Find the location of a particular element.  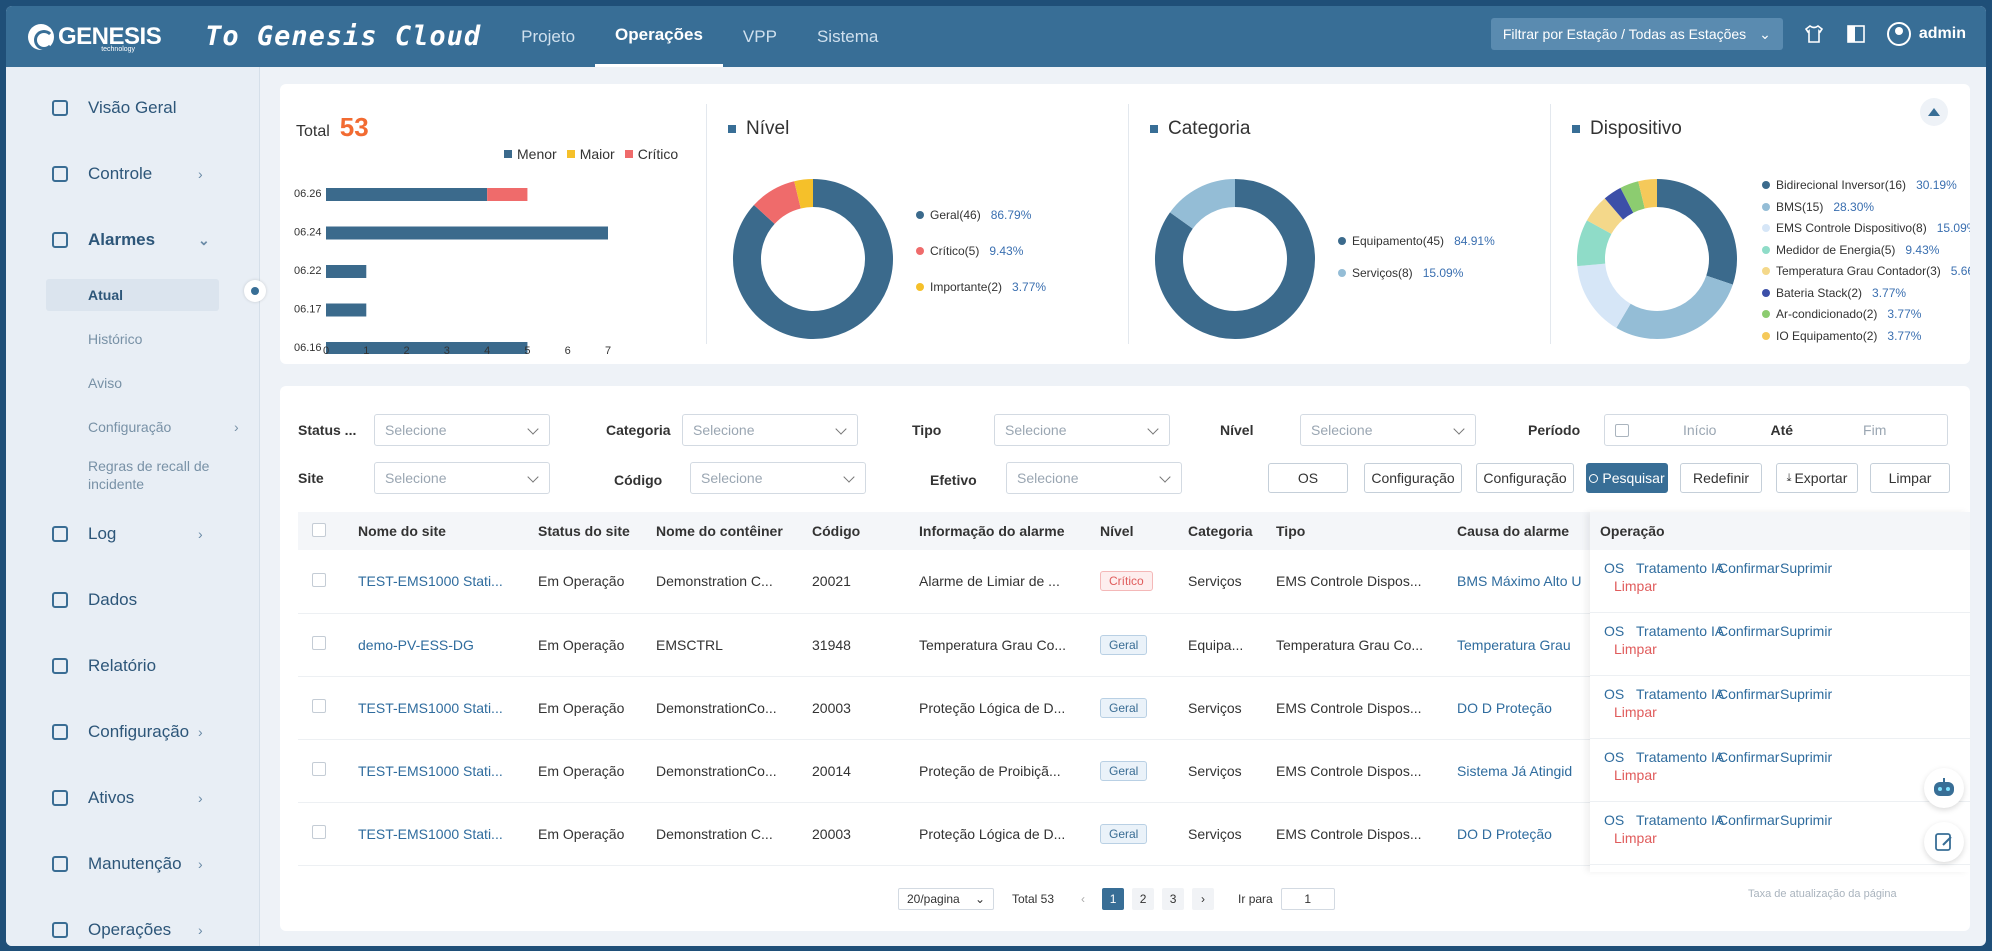

sidebar-item-ativos: Ativos › is located at coordinates (132, 798).